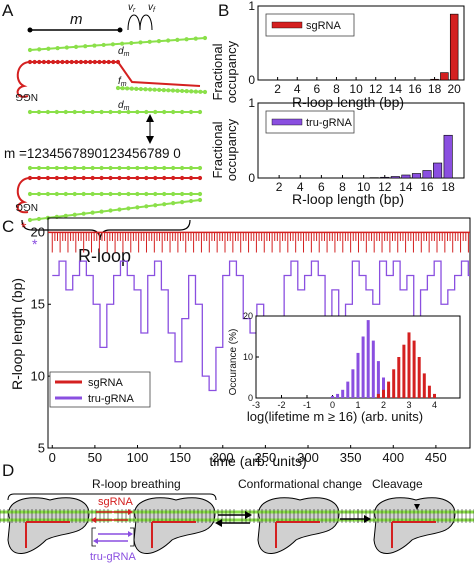  What do you see at coordinates (76, 19) in the screenshot?
I see `m-label: m` at bounding box center [76, 19].